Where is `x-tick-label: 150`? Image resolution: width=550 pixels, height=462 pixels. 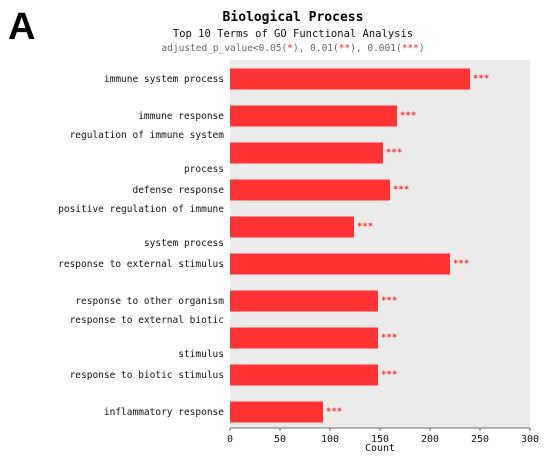 x-tick-label: 150 is located at coordinates (380, 439).